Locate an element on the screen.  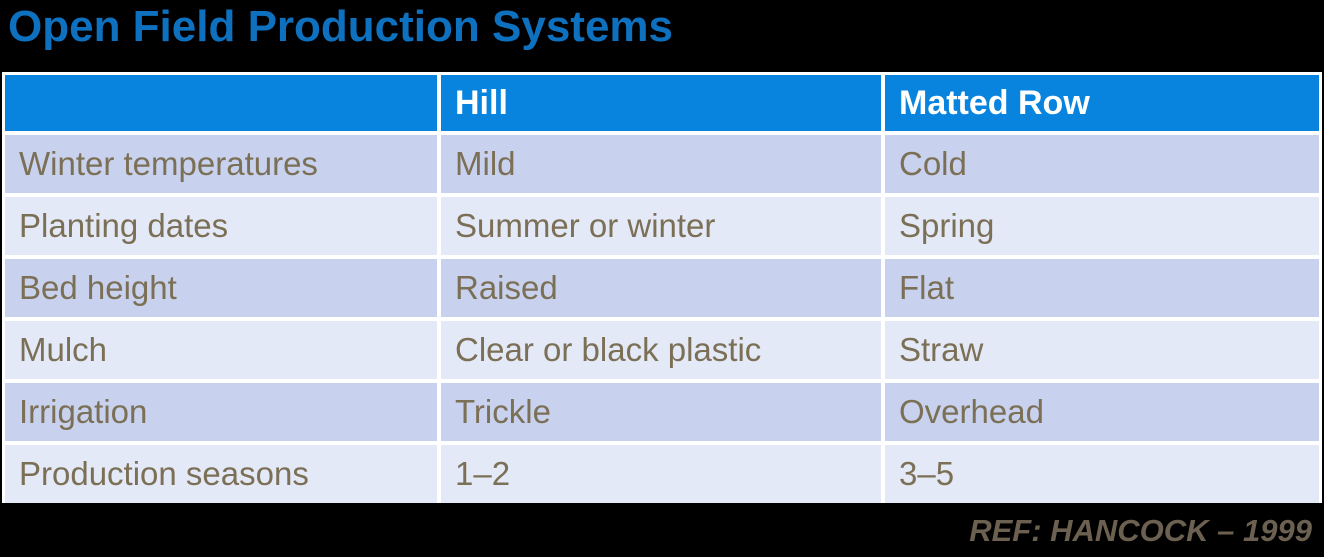
hill-cell-winter-temperatures: Mild is located at coordinates (661, 164).